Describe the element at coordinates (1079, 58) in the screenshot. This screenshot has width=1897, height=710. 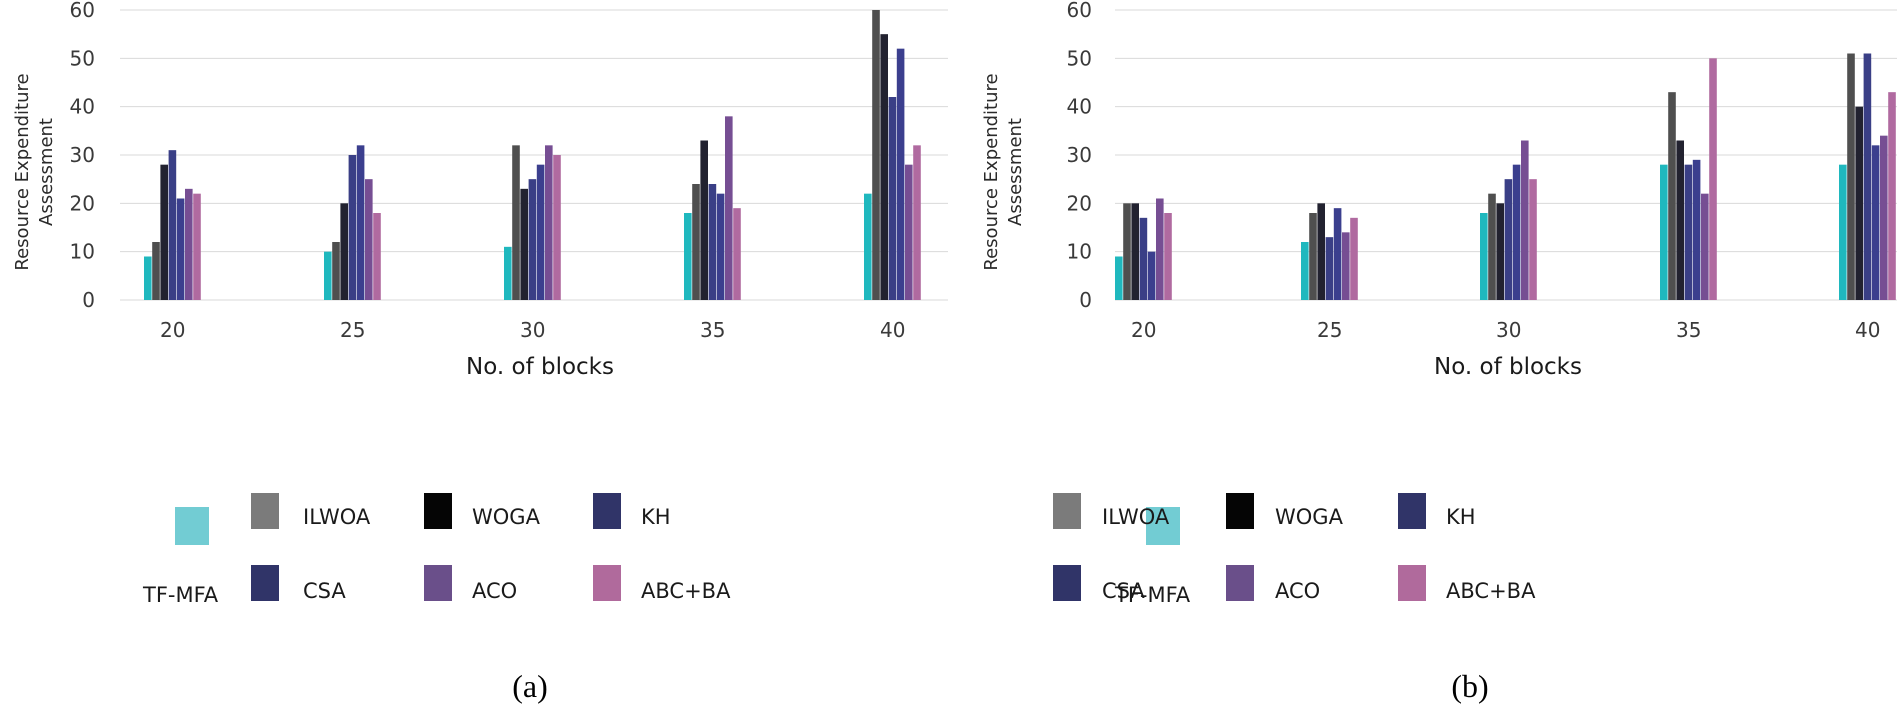
I see `y-tick-label: 50` at that location.